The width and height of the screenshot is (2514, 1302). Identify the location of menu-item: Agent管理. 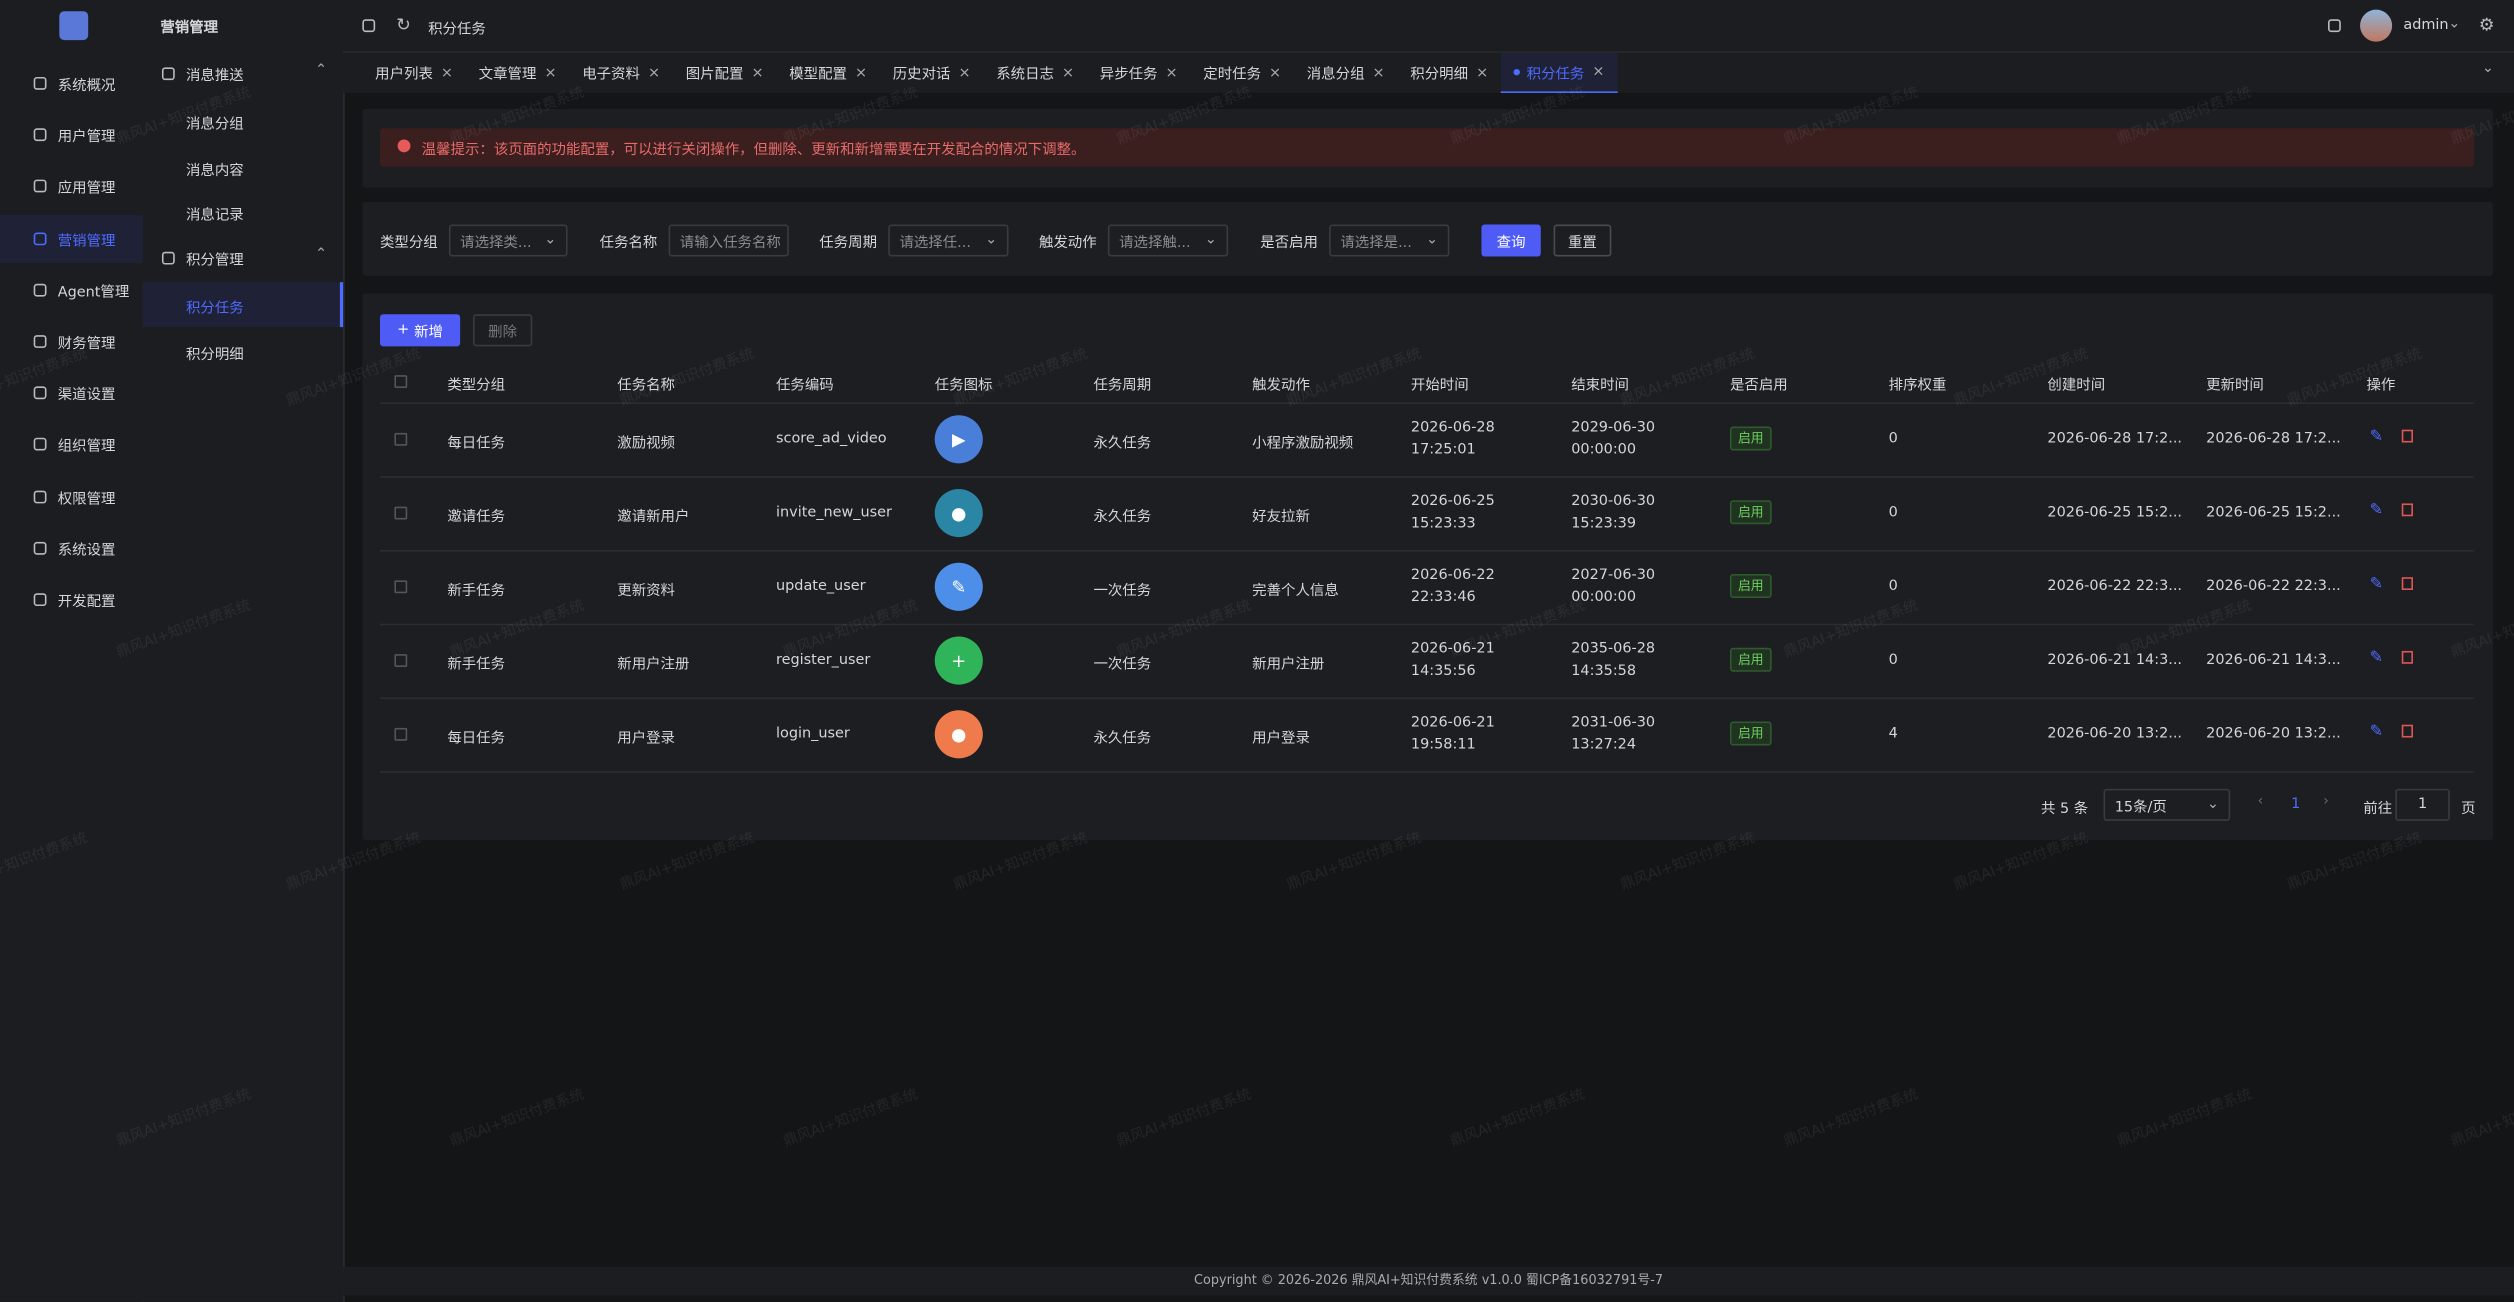
(71, 290).